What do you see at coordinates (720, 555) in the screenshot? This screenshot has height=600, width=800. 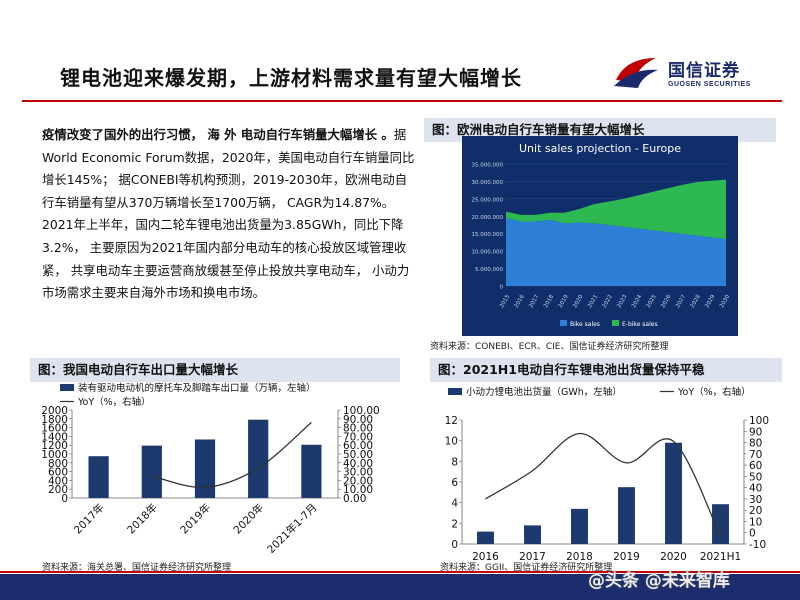 I see `x-tick-label: 2021H1` at bounding box center [720, 555].